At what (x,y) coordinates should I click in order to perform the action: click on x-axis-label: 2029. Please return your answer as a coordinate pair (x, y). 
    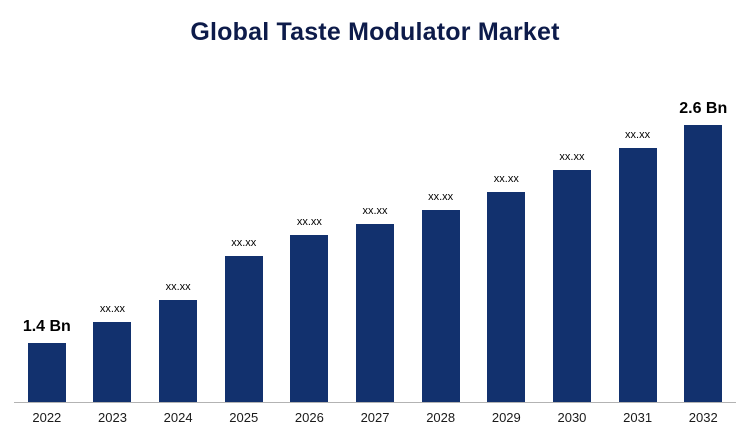
    Looking at the image, I should click on (506, 417).